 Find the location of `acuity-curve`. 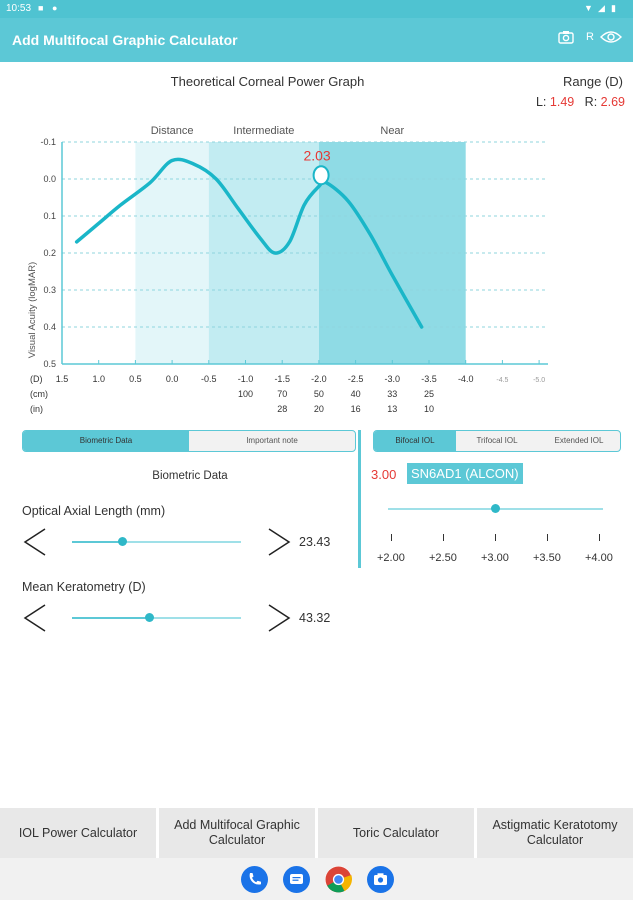

acuity-curve is located at coordinates (249, 243).